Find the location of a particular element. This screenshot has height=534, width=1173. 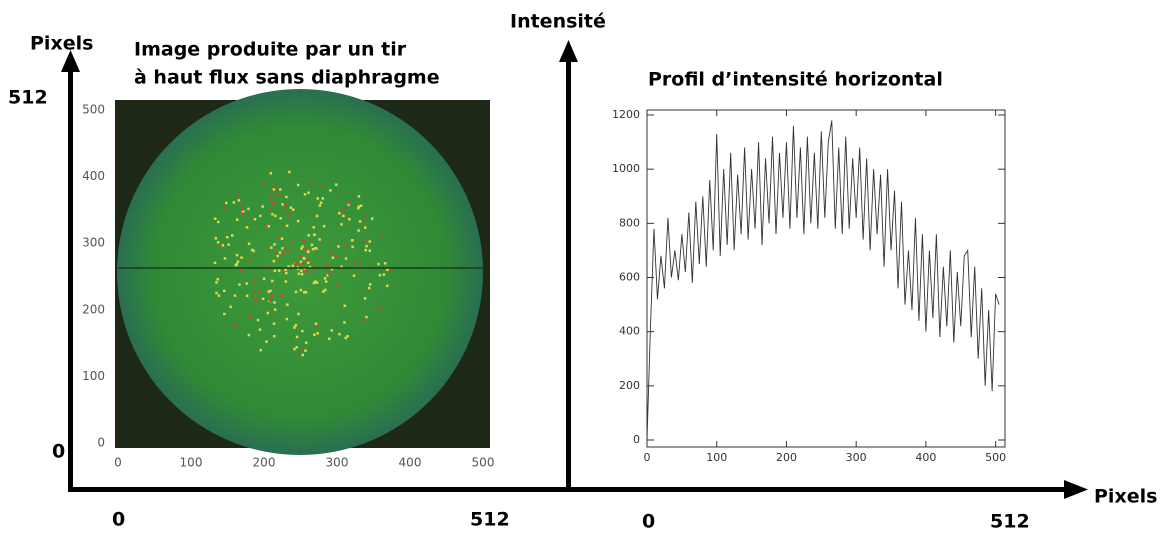

left-axis is located at coordinates (70, 281).